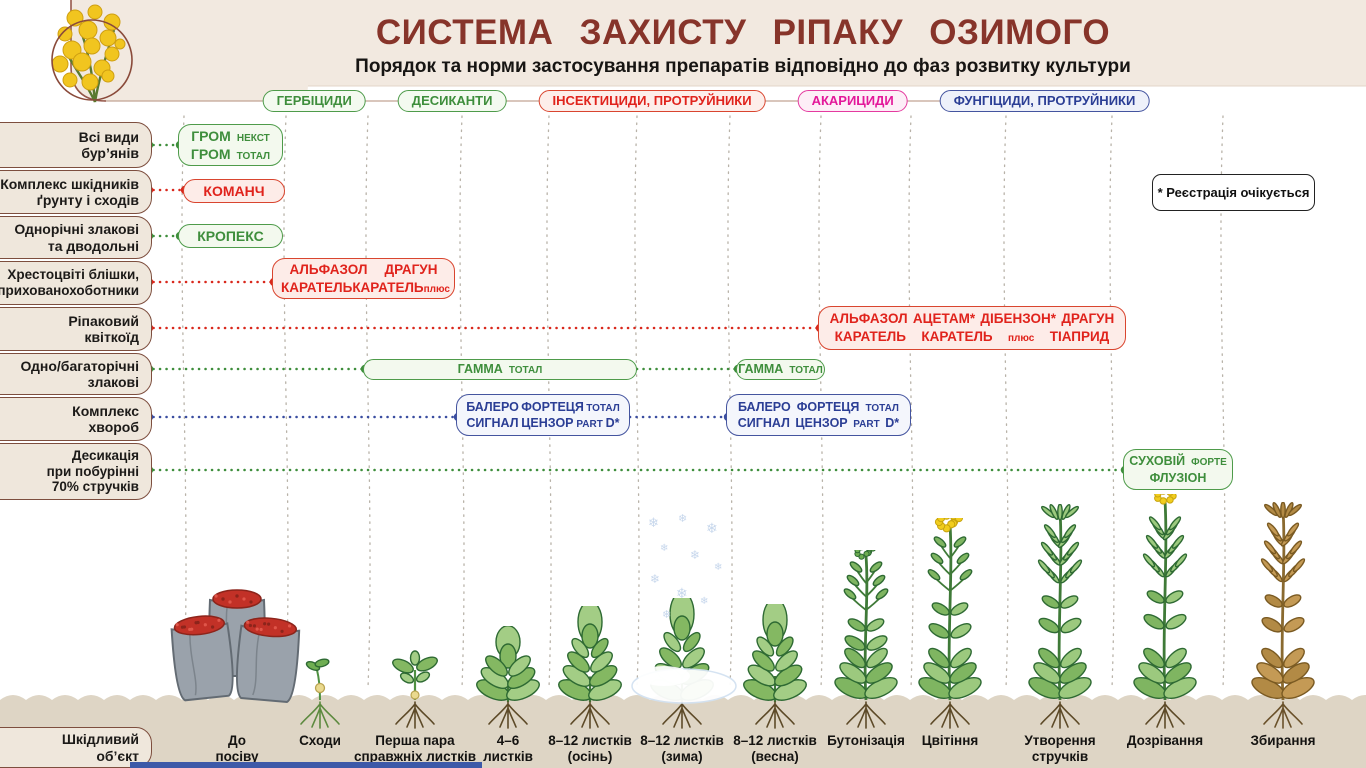 The image size is (1366, 768). Describe the element at coordinates (92, 53) in the screenshot. I see `rapeseed-flower-icon` at that location.